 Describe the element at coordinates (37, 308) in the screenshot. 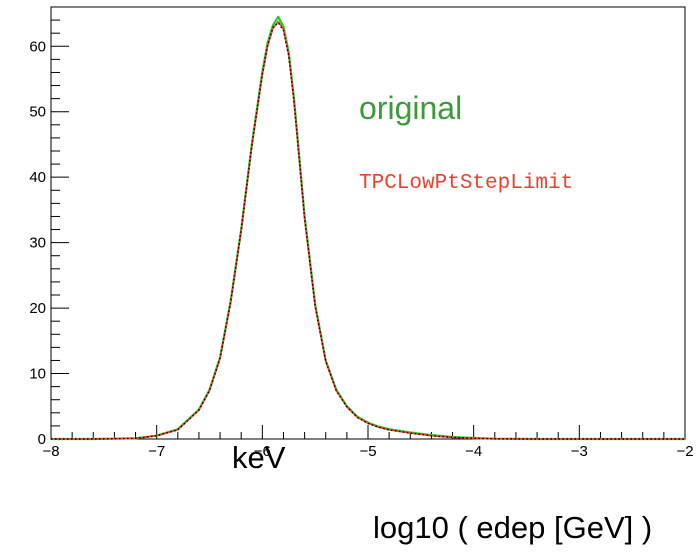

I see `y-tick-label: 20` at that location.